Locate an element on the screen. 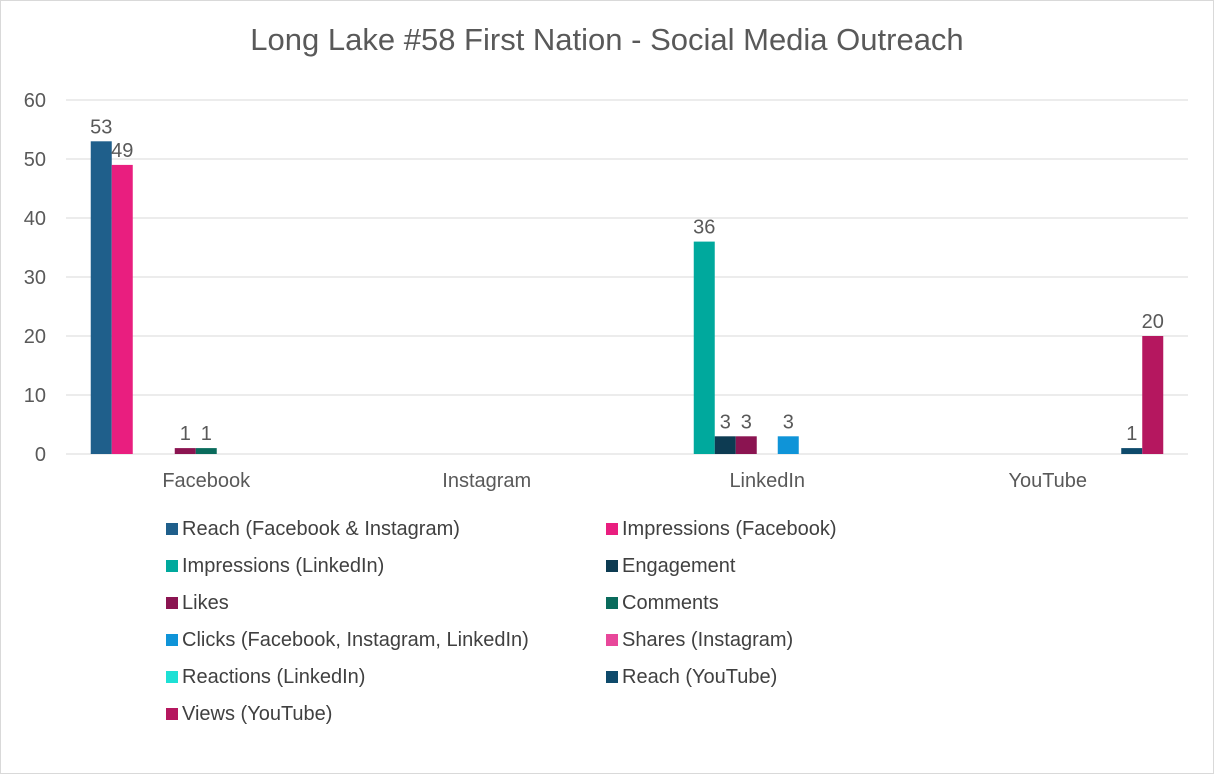 The width and height of the screenshot is (1214, 774). y-tick-label: 60 is located at coordinates (35, 101).